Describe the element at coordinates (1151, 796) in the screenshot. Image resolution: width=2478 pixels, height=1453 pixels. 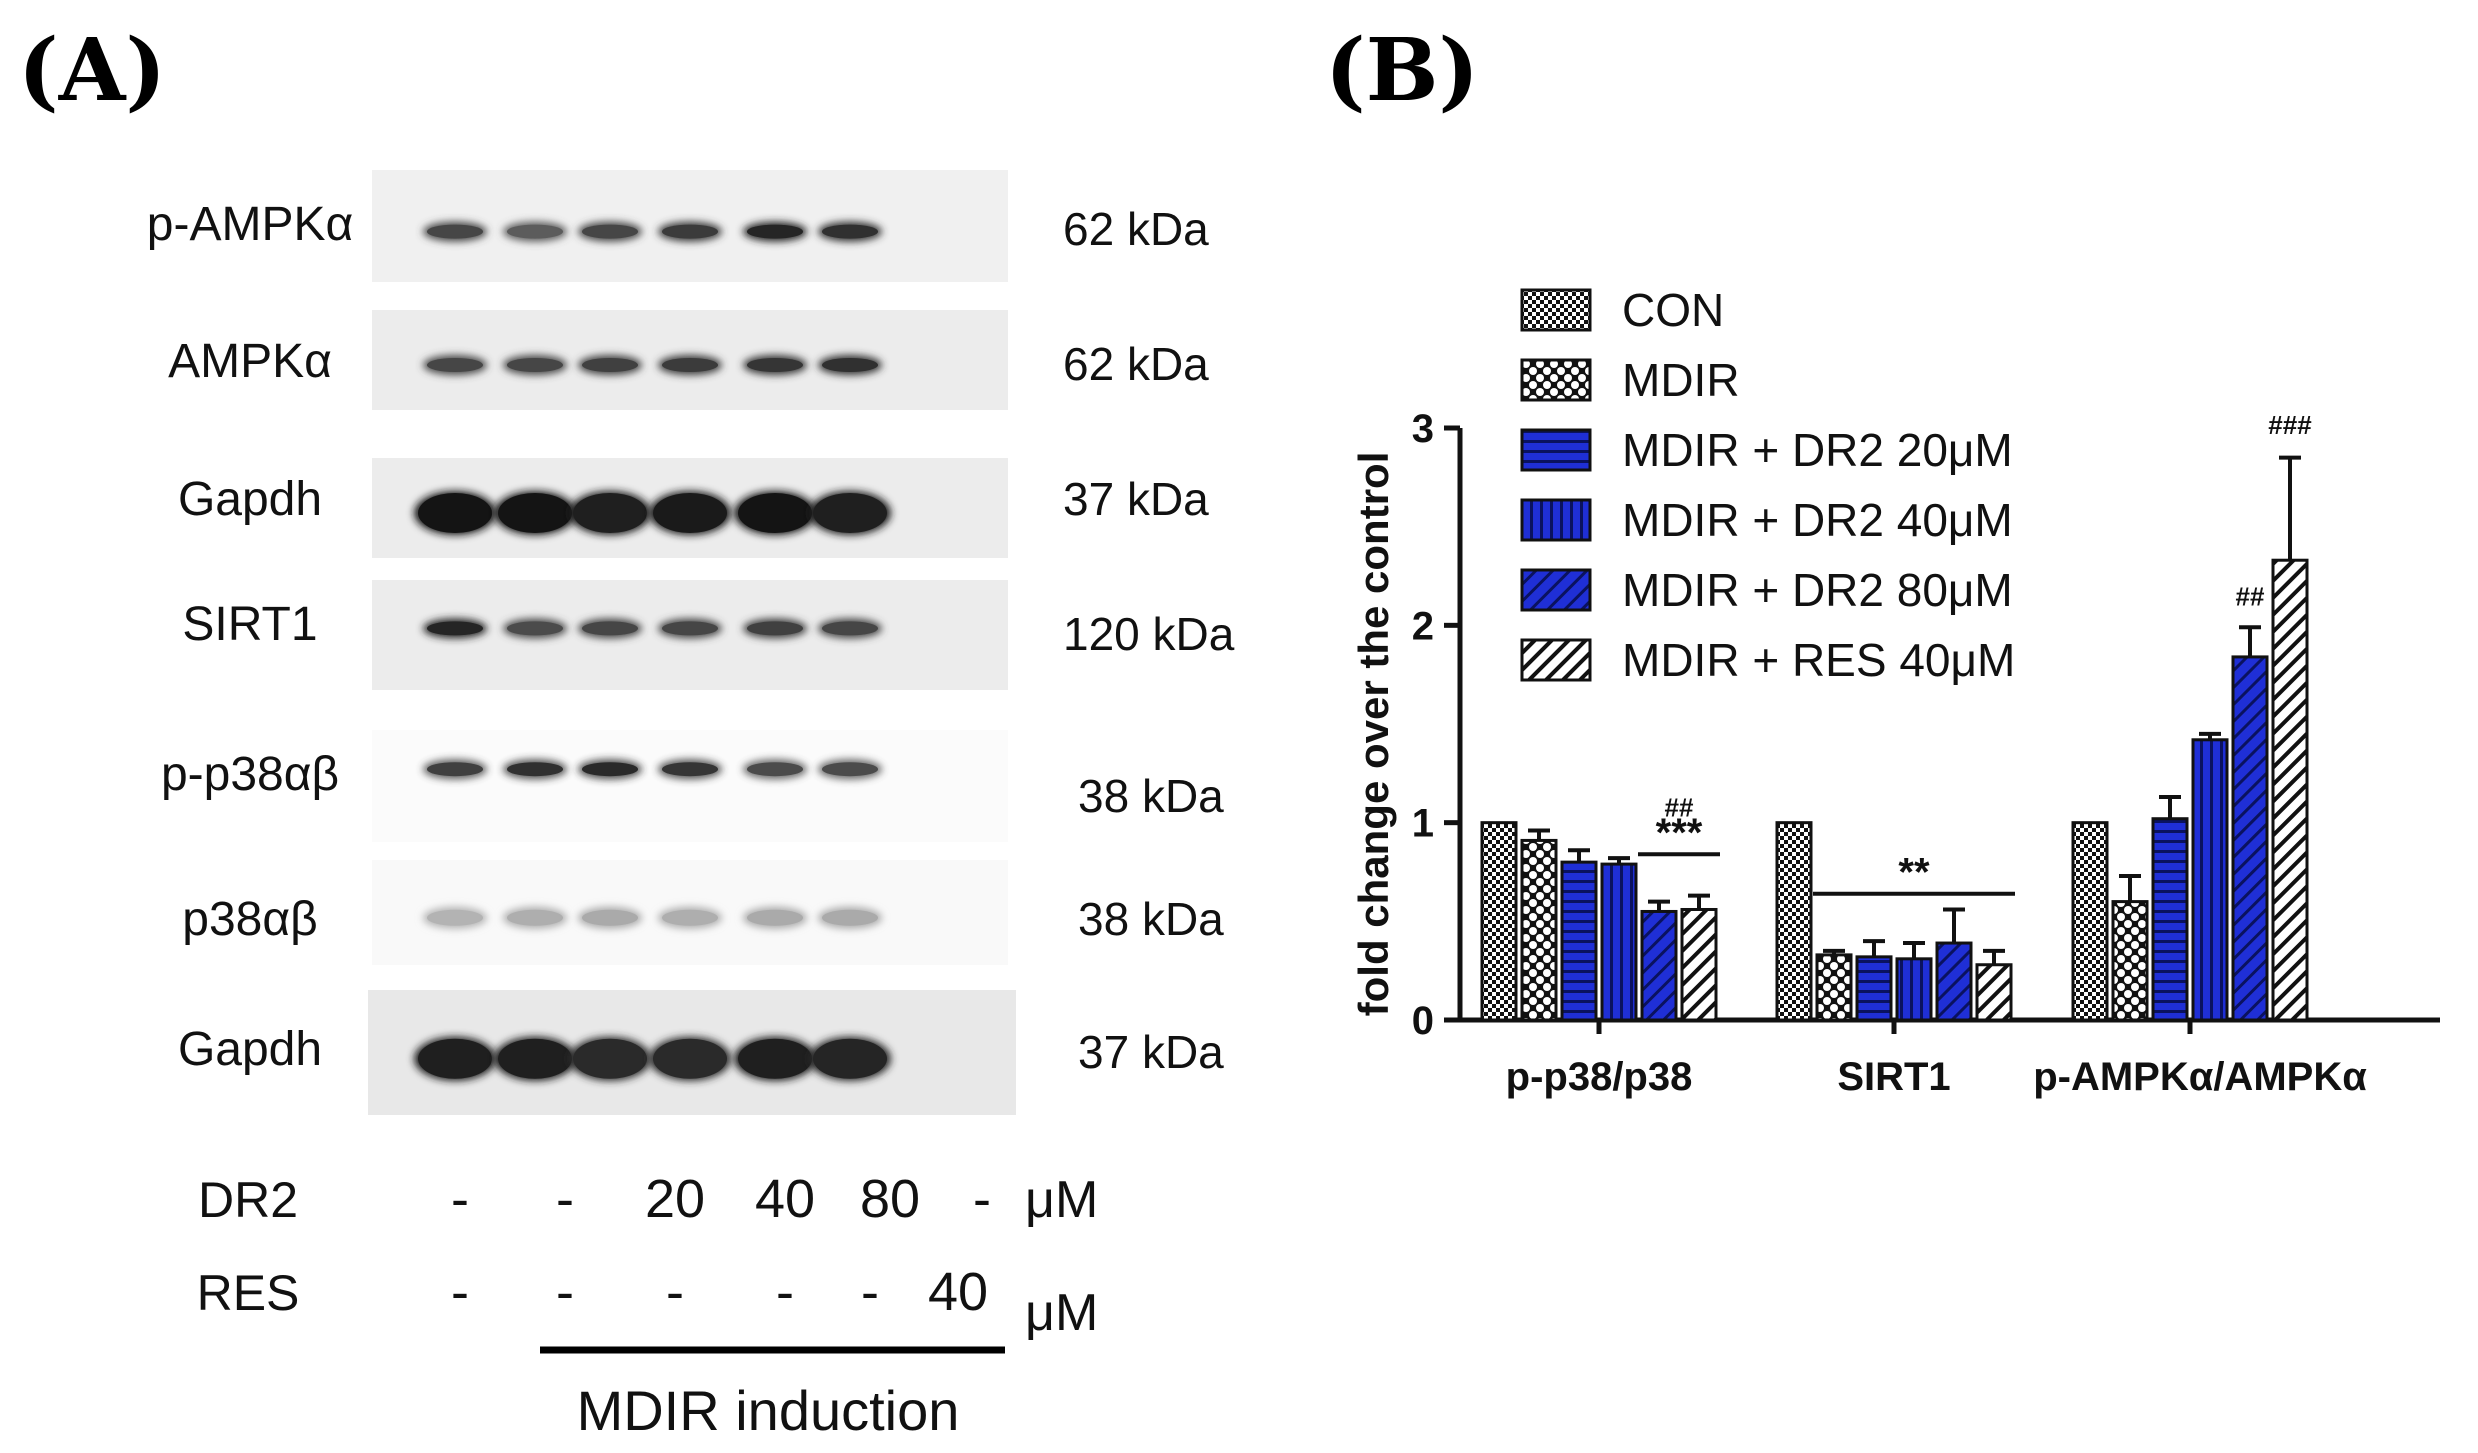
I see `kda-label: 38 kDa` at that location.